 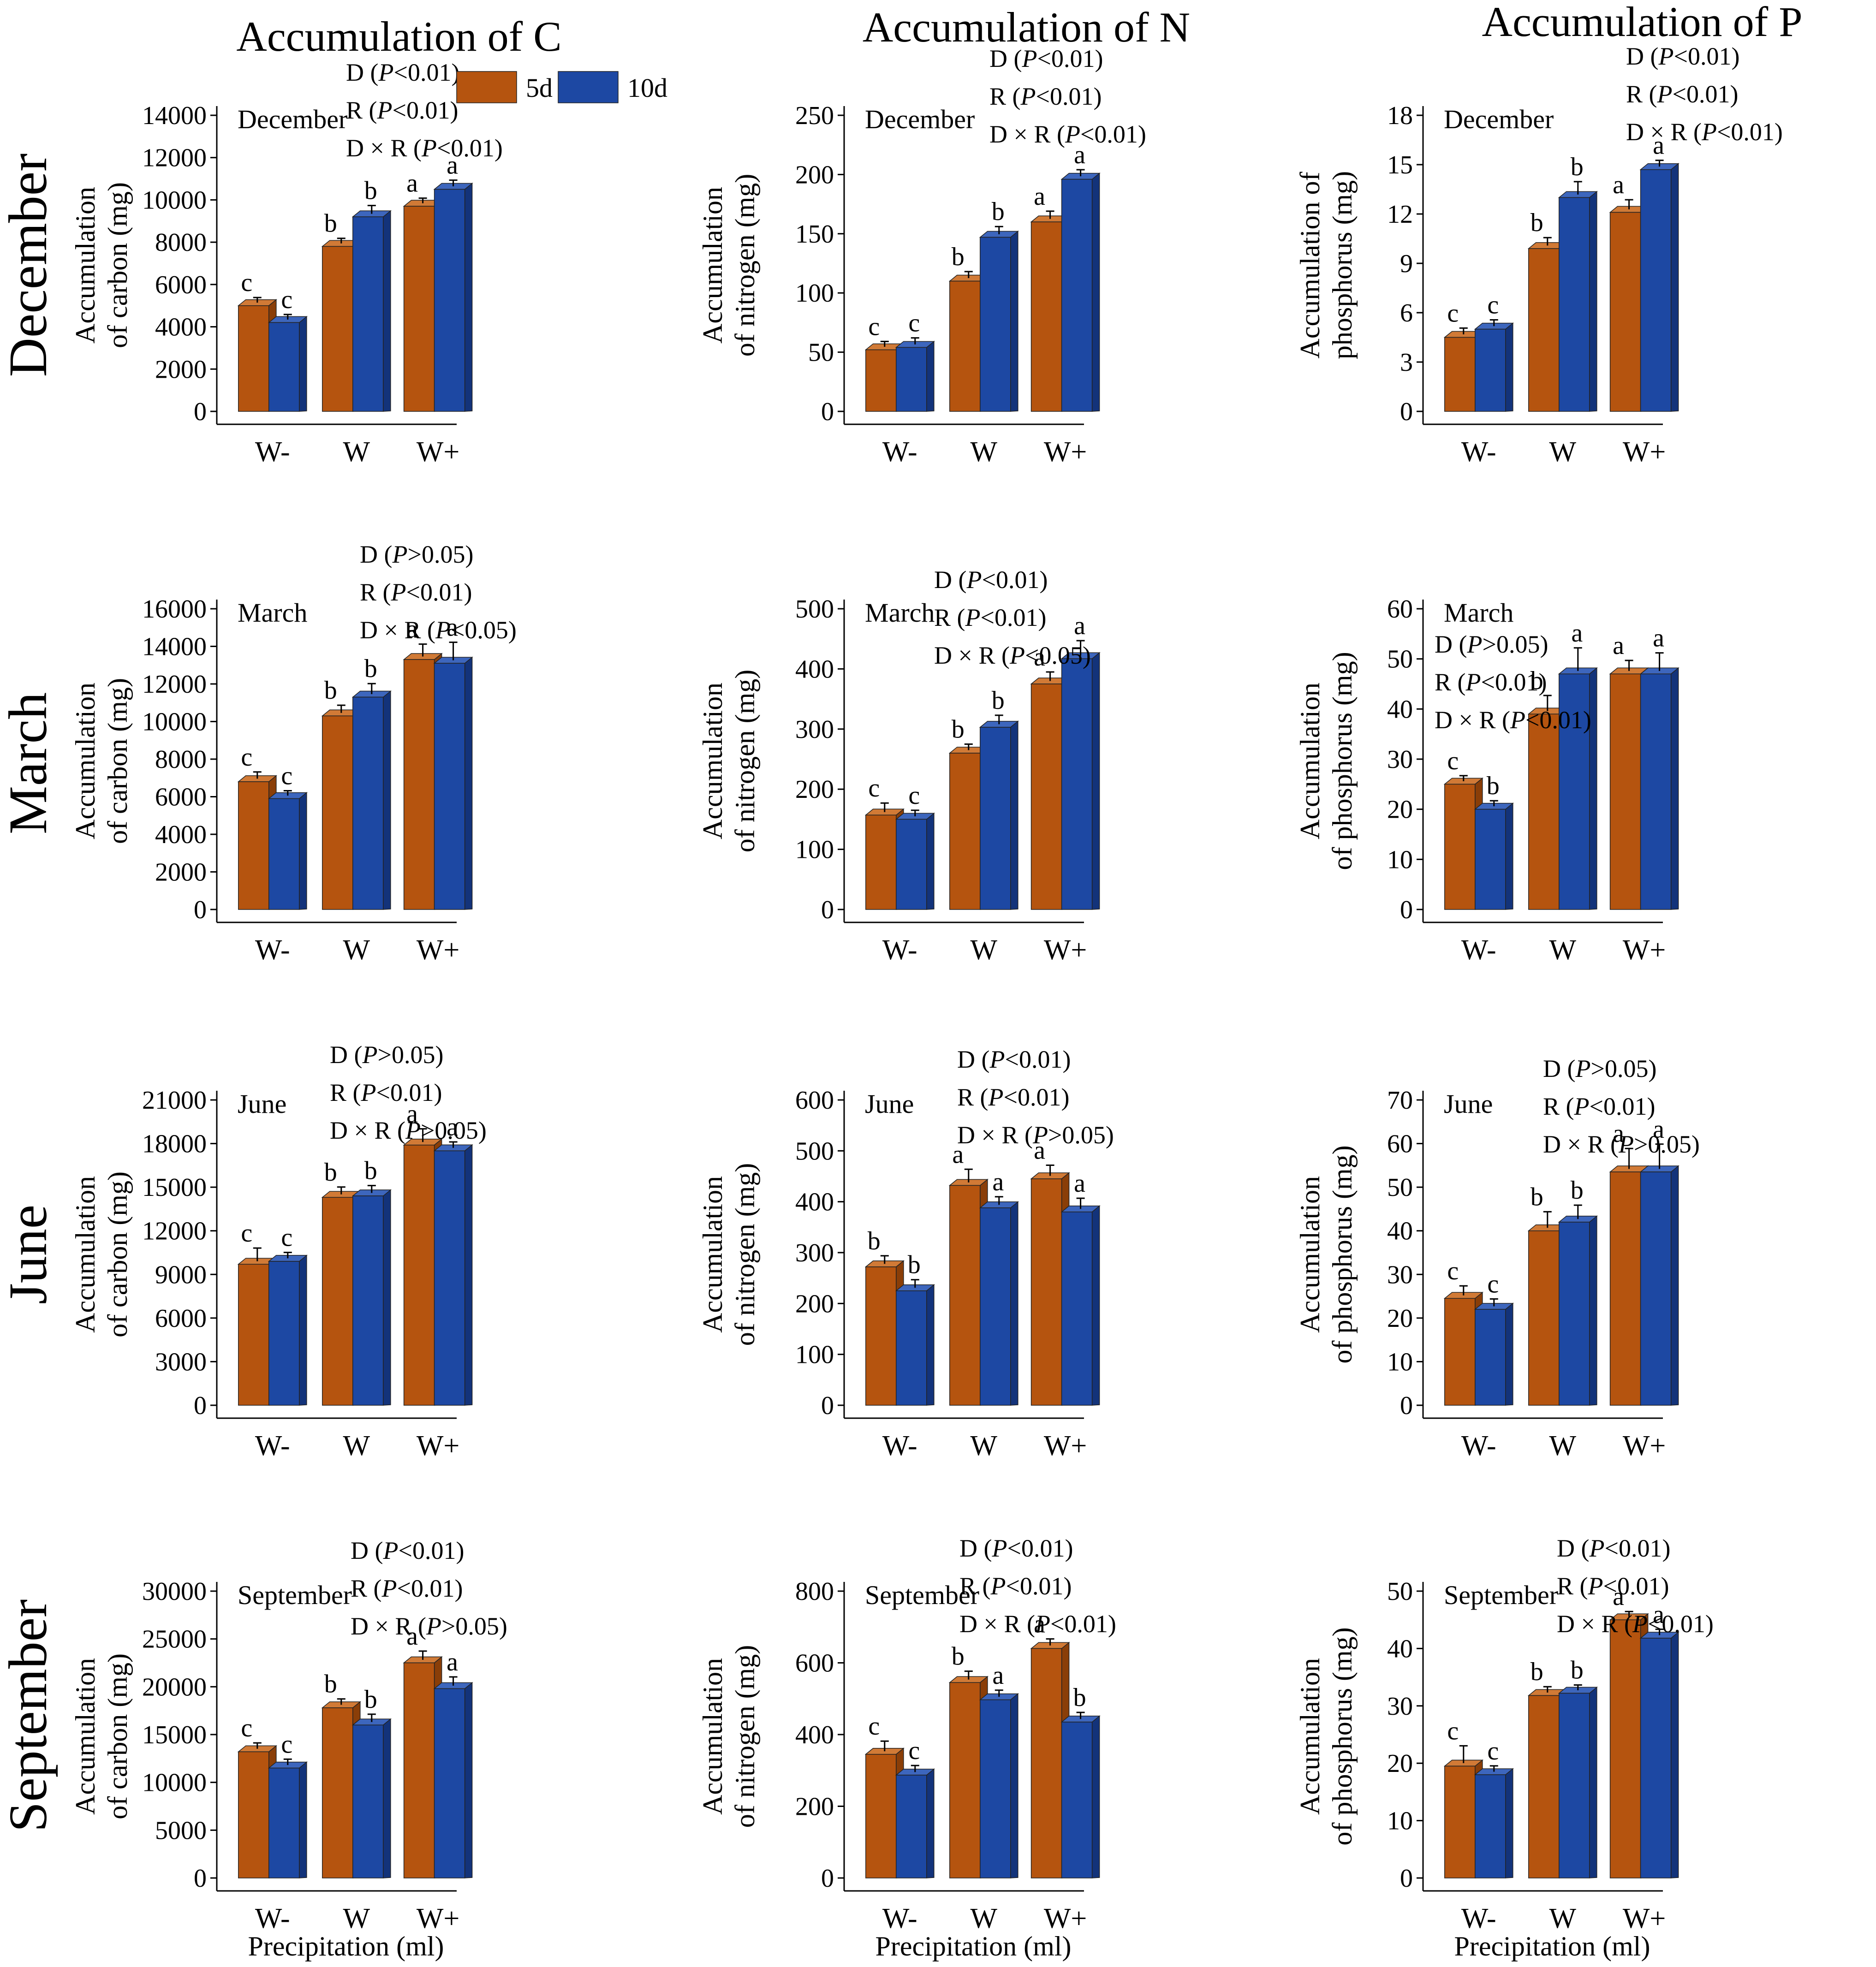 I want to click on y-tick-label: 15000, so click(x=174, y=1735).